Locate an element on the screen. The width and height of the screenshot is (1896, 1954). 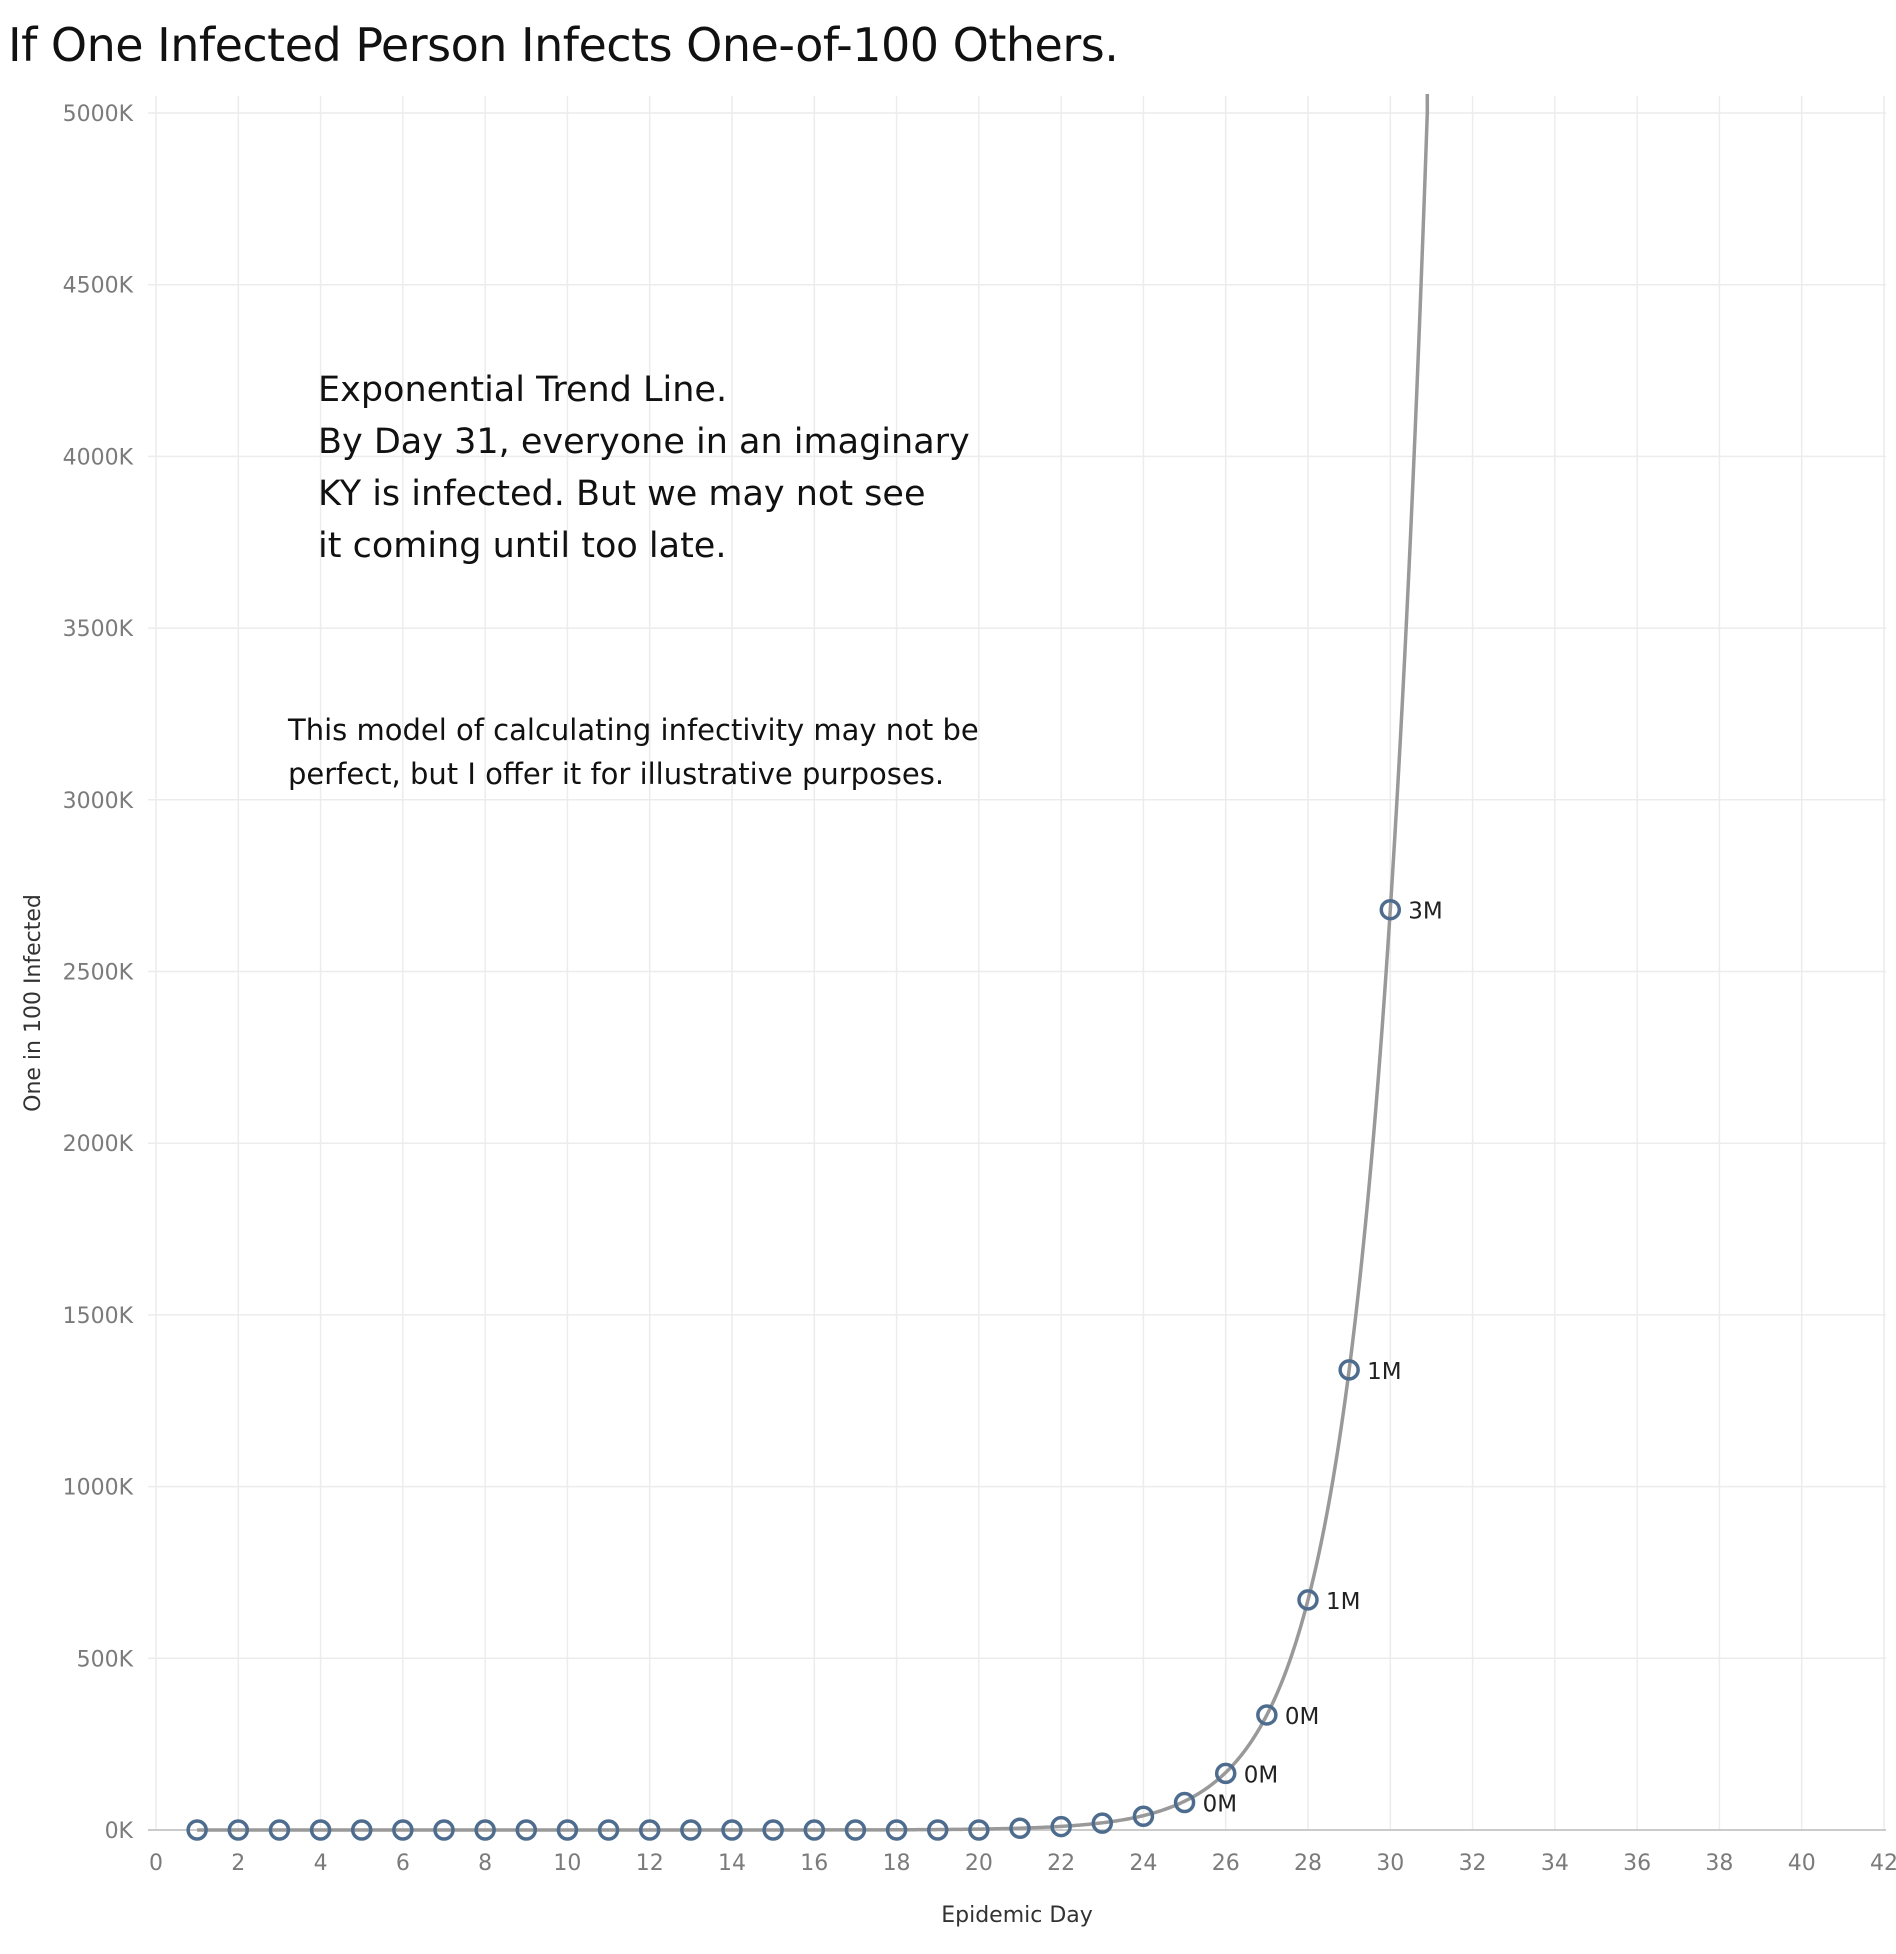
x-tick-label: 32 is located at coordinates (1473, 1863).